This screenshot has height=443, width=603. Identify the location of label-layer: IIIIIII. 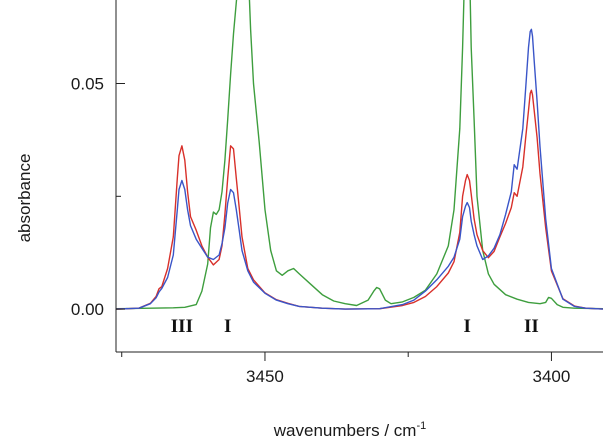
(355, 326).